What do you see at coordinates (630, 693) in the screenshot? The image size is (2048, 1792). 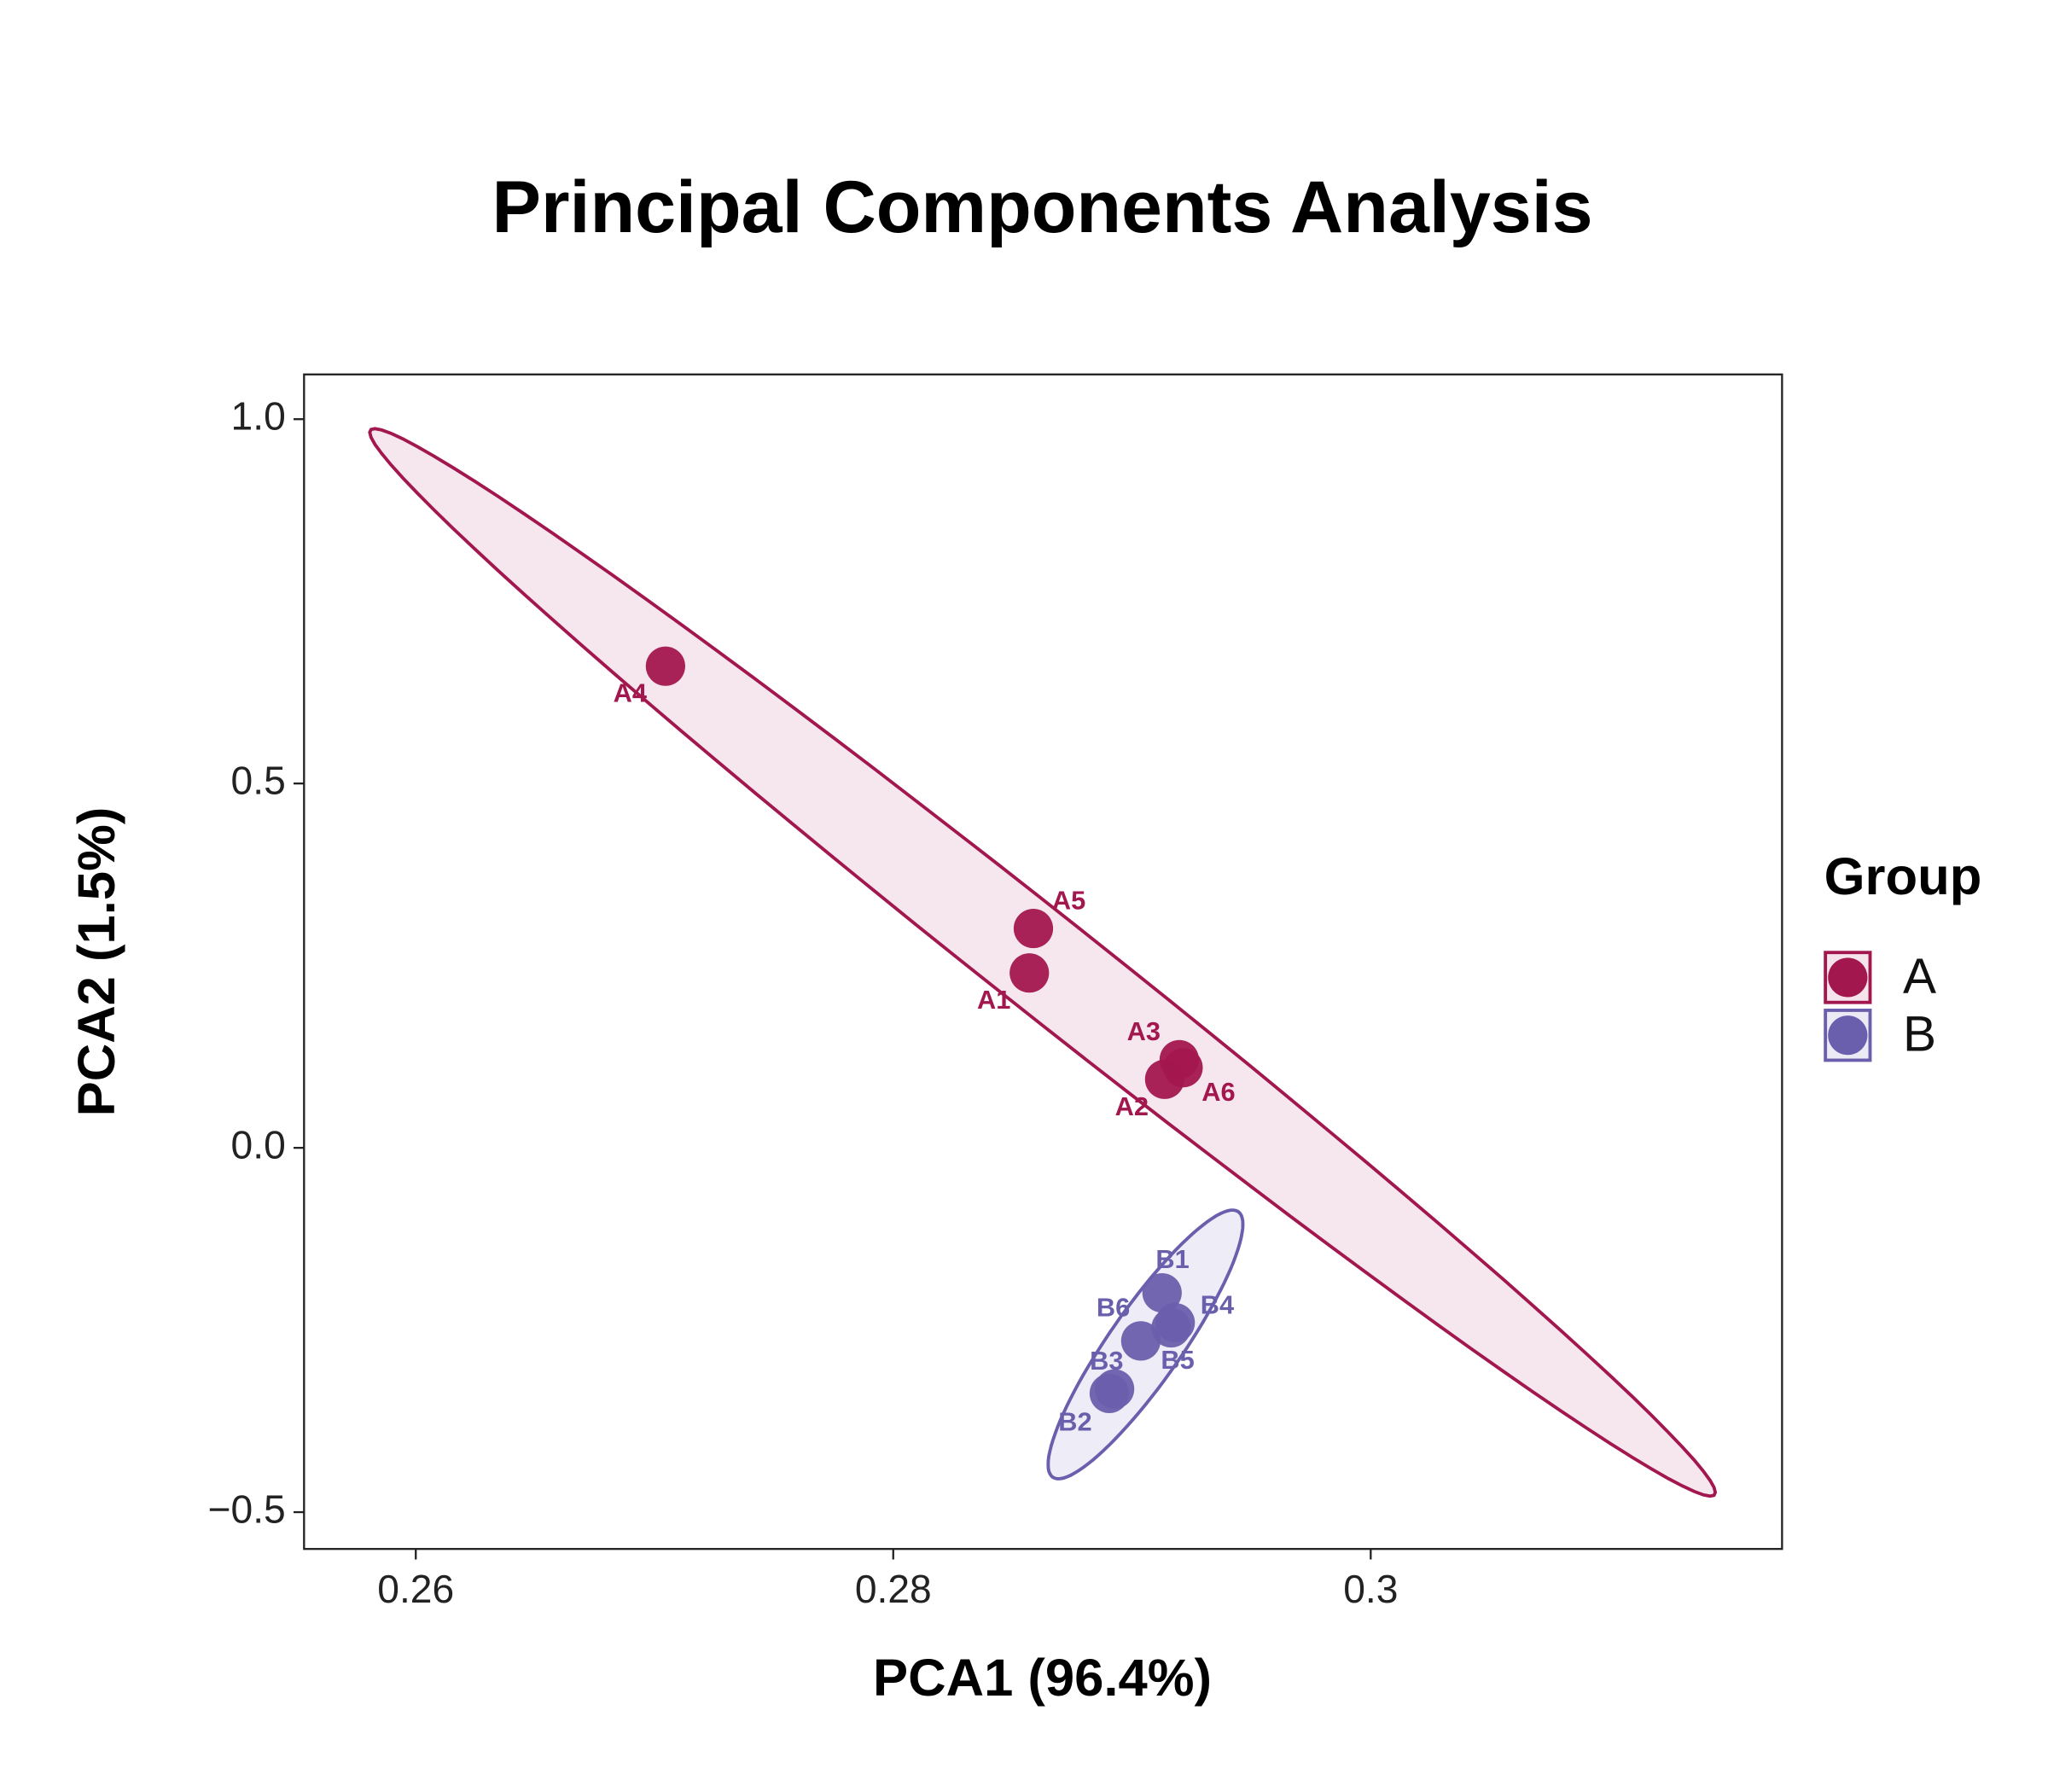 I see `point-label: A4` at bounding box center [630, 693].